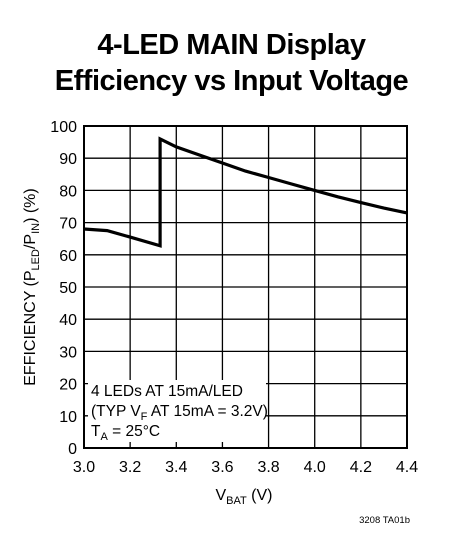  I want to click on y-tick-label: 30, so click(68, 352).